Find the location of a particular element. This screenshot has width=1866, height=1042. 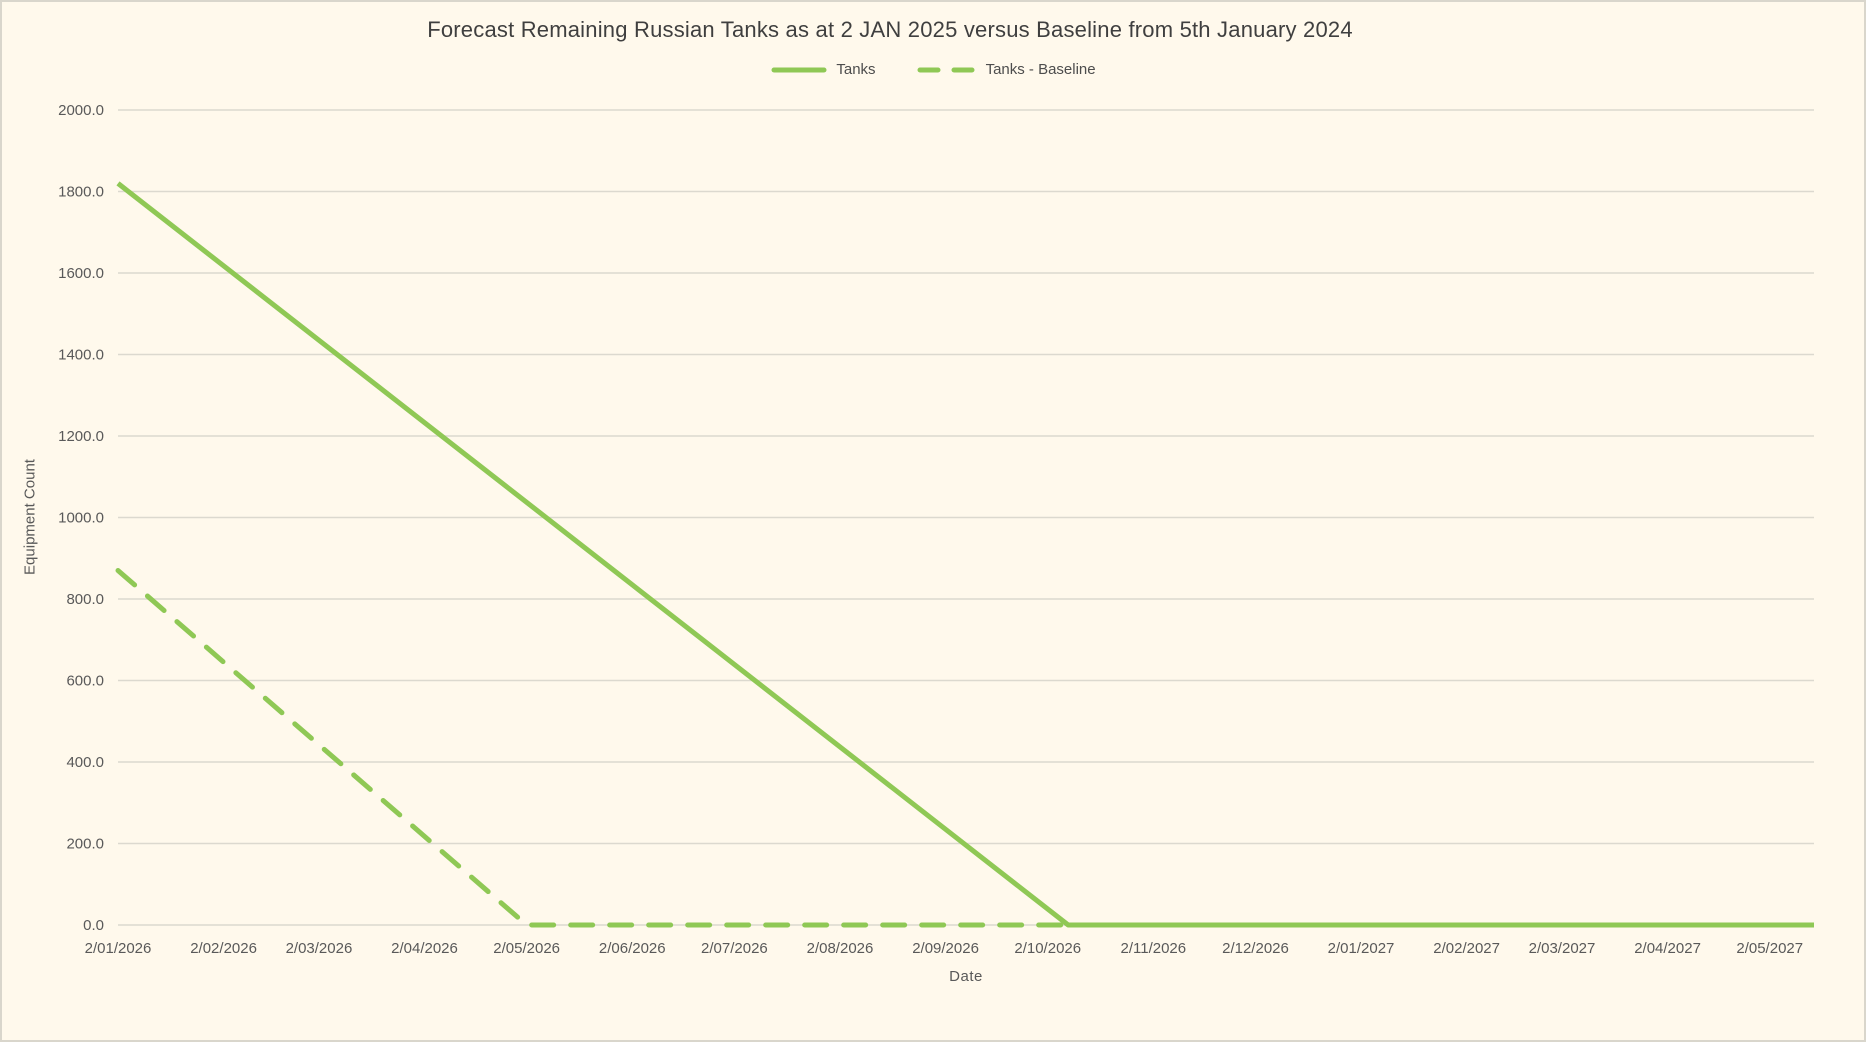

legend-label-tanks-baseline: Tanks - Baseline is located at coordinates (1040, 69).